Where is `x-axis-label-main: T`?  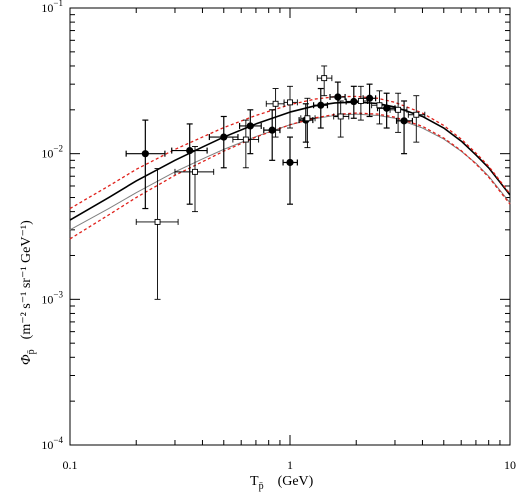 x-axis-label-main: T is located at coordinates (254, 481).